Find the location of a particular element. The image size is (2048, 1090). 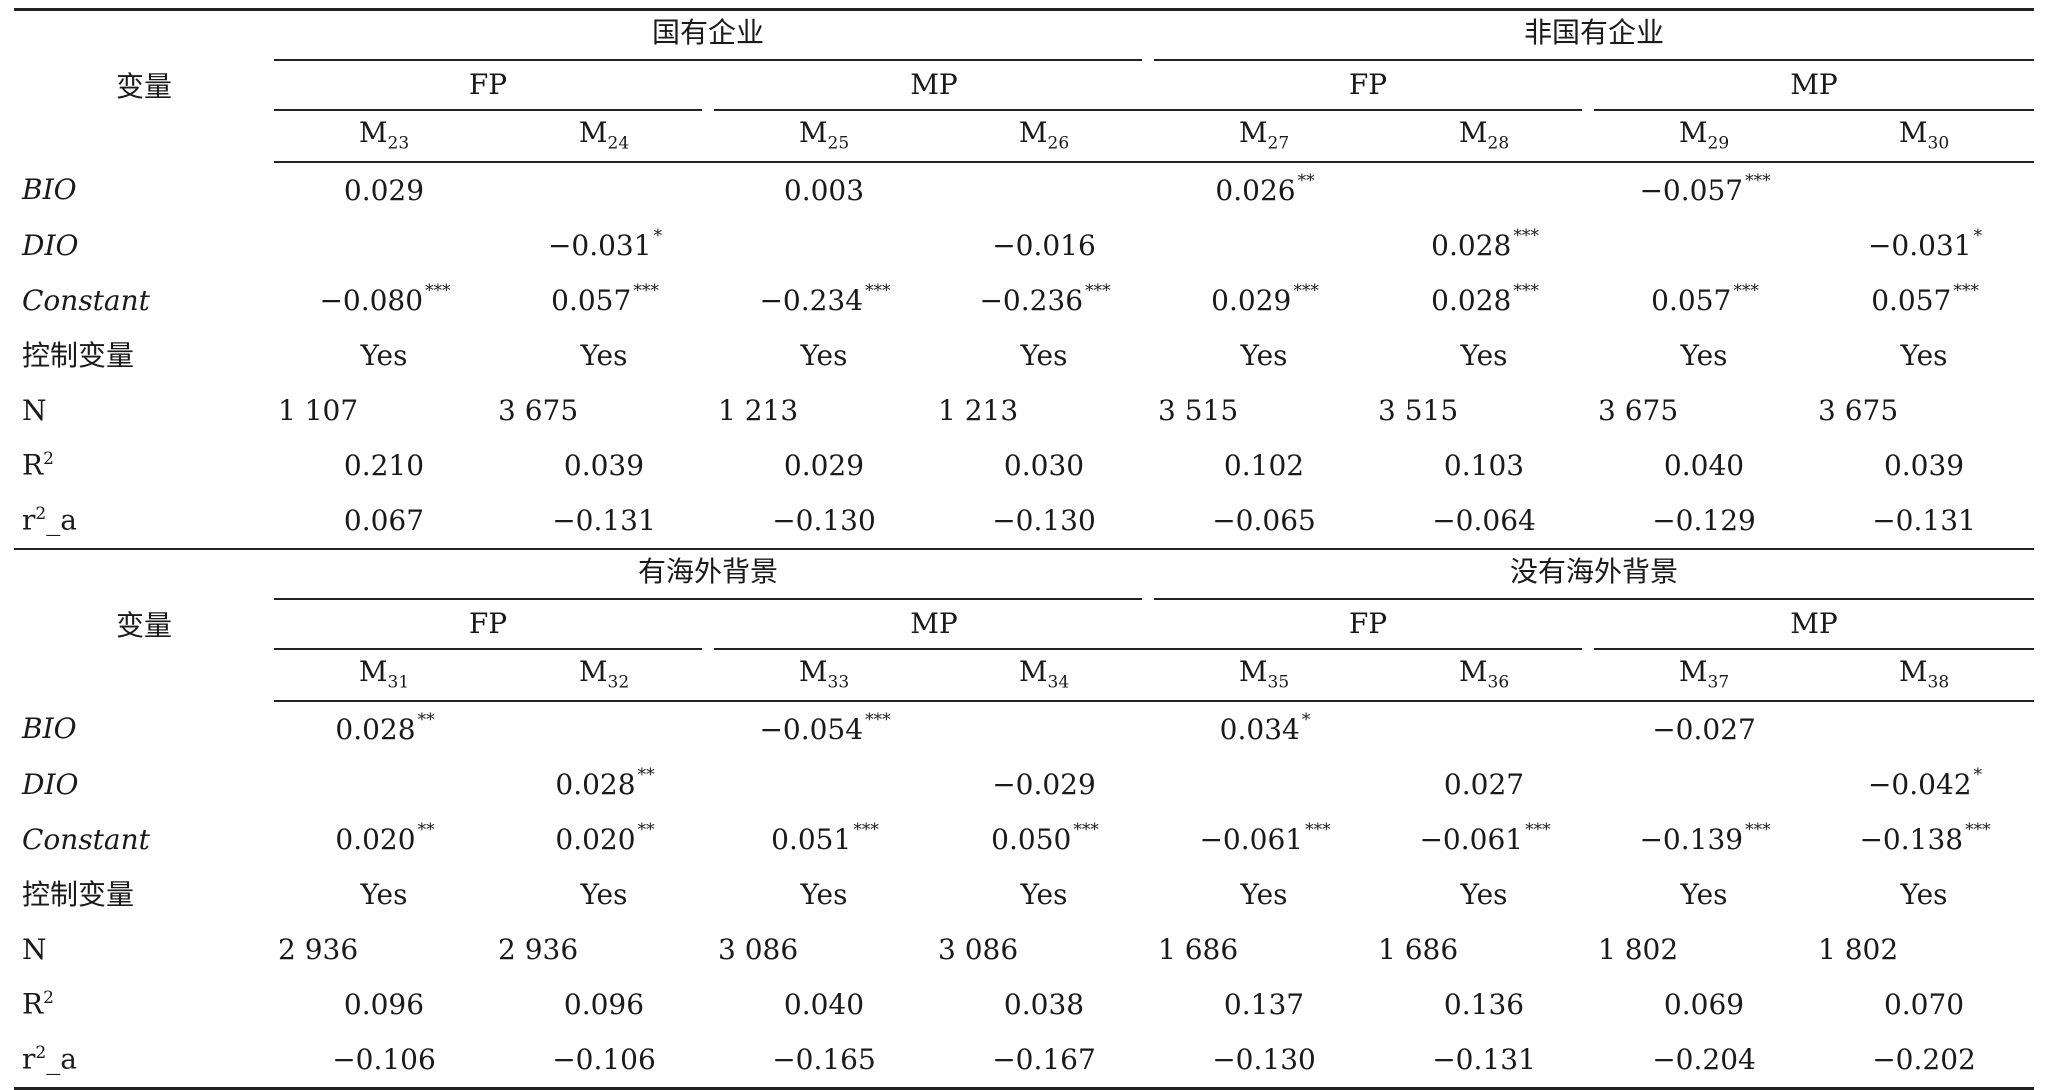

cell-value: −0.080 is located at coordinates (371, 300).